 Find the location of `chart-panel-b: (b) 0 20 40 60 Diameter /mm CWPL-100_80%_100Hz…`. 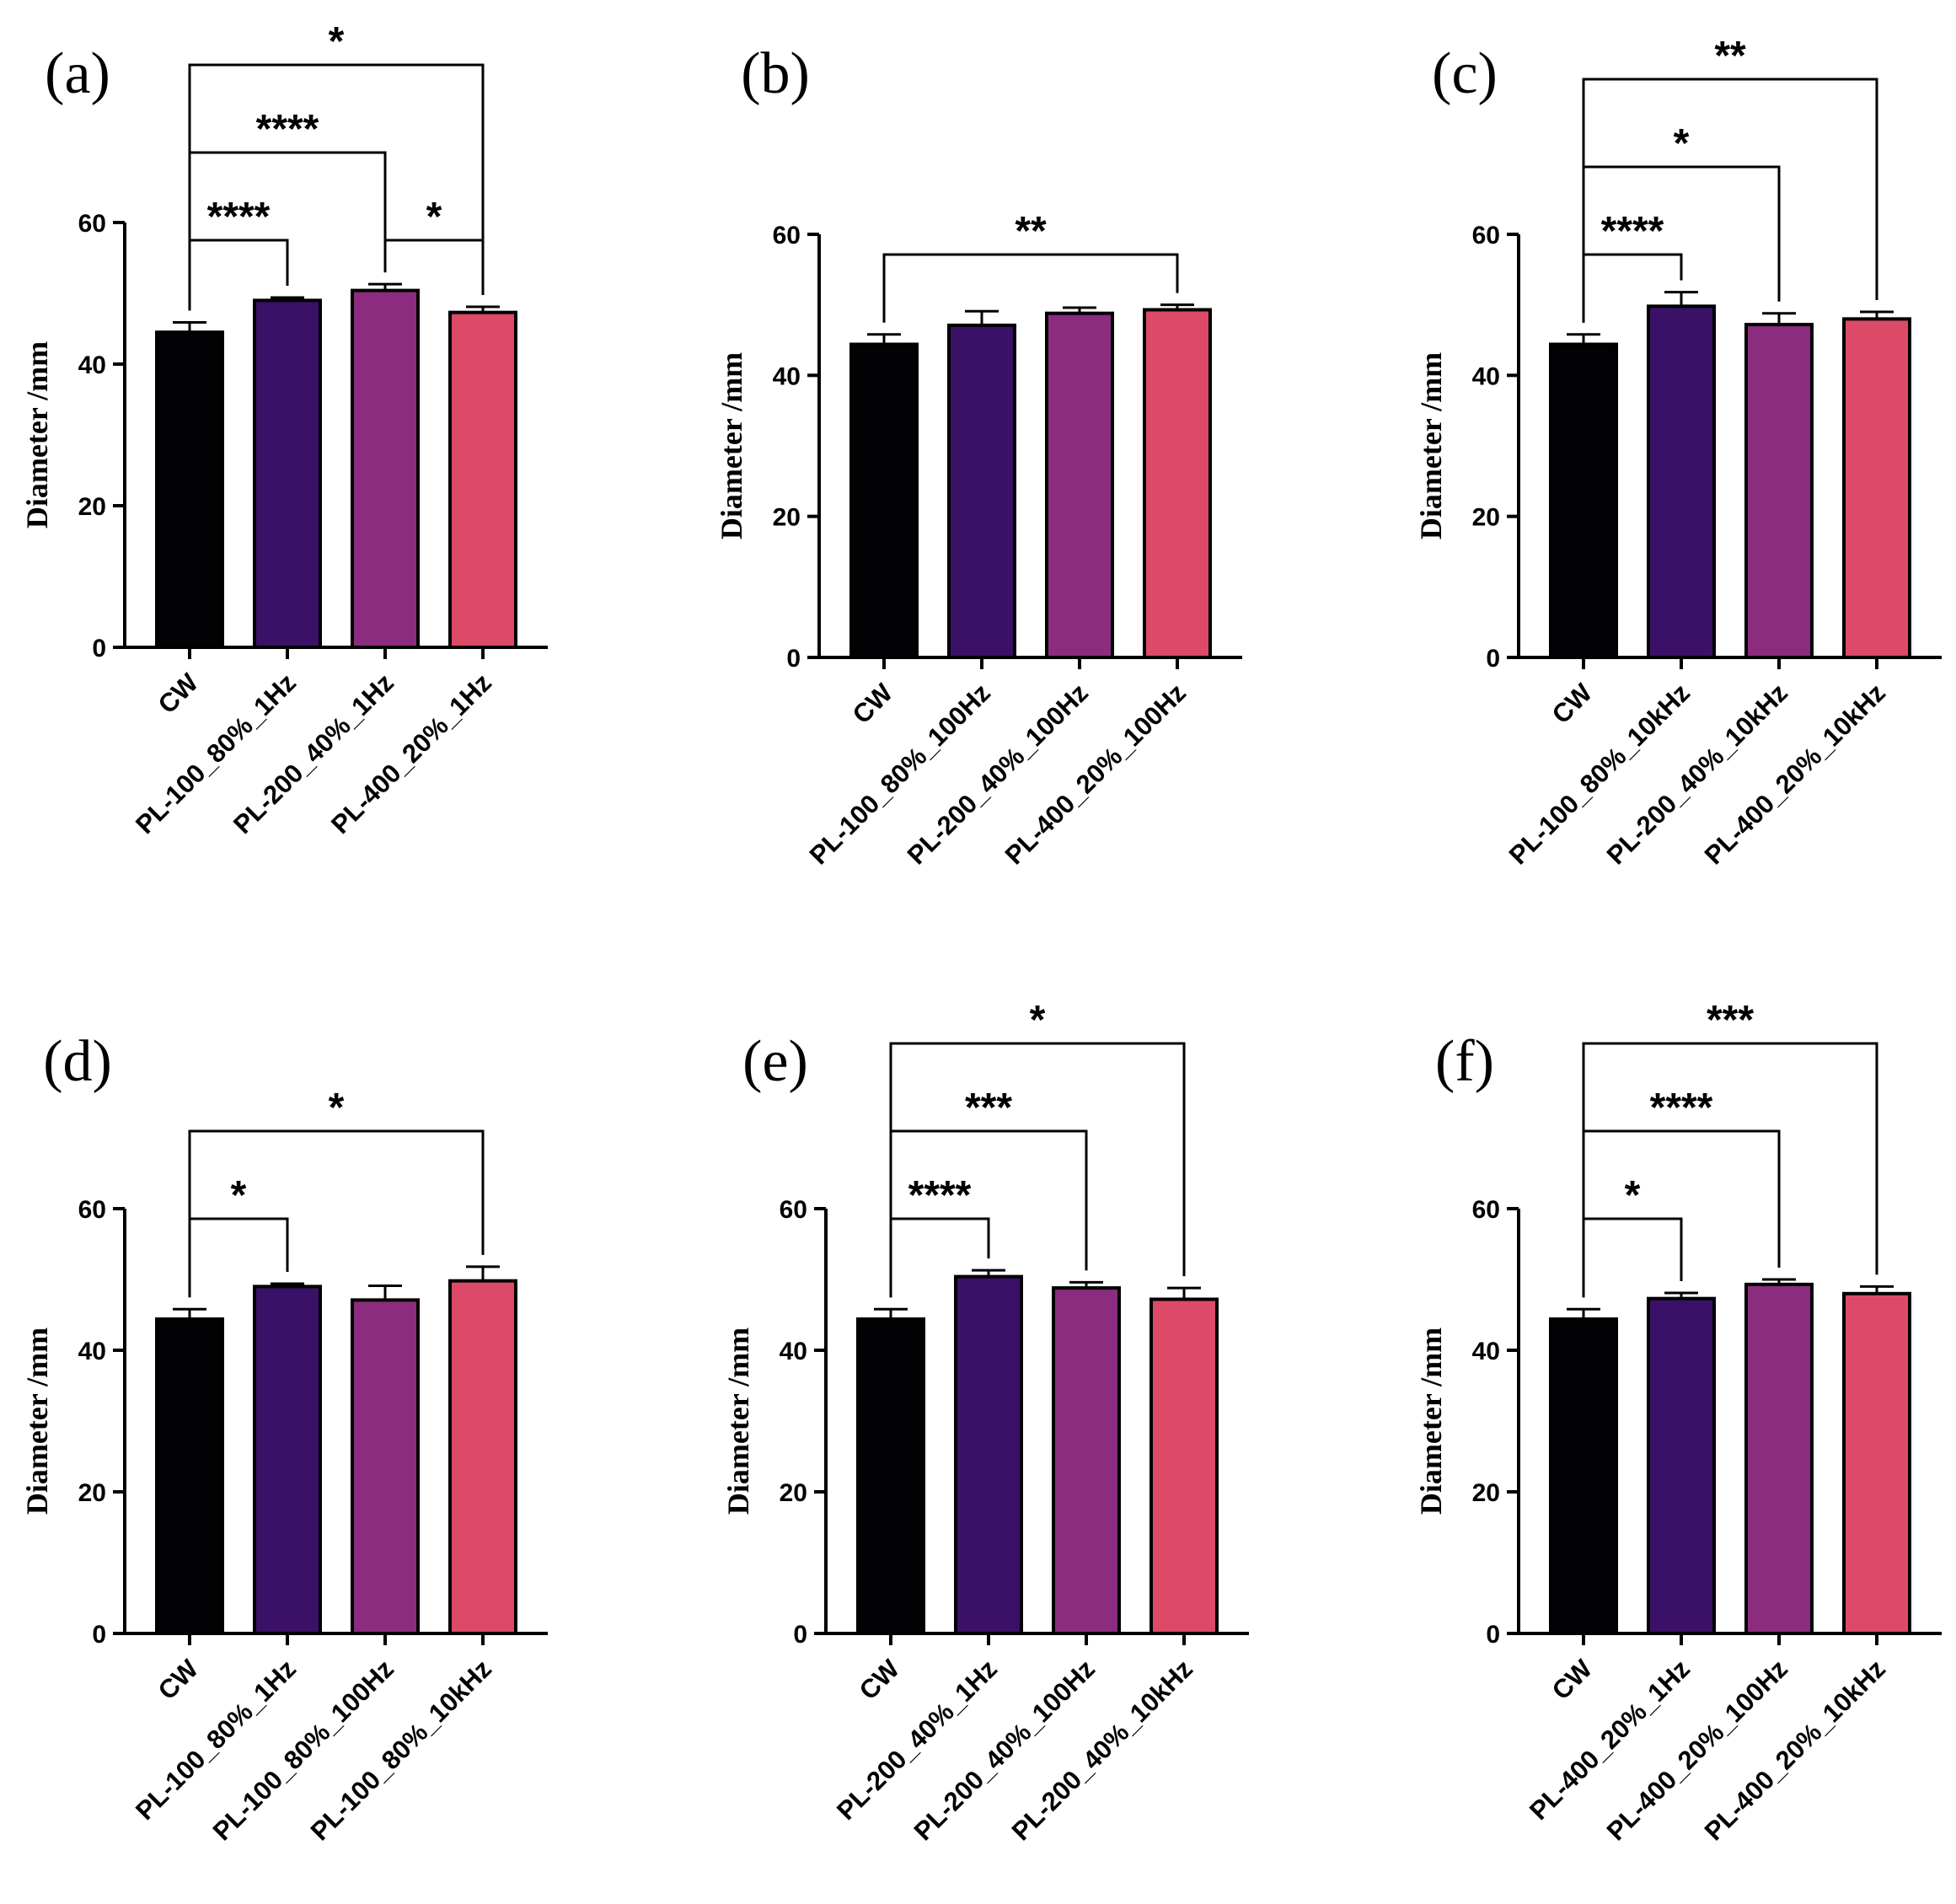

chart-panel-b: (b) 0 20 40 60 Diameter /mm CWPL-100_80%_100Hz… is located at coordinates (978, 455).